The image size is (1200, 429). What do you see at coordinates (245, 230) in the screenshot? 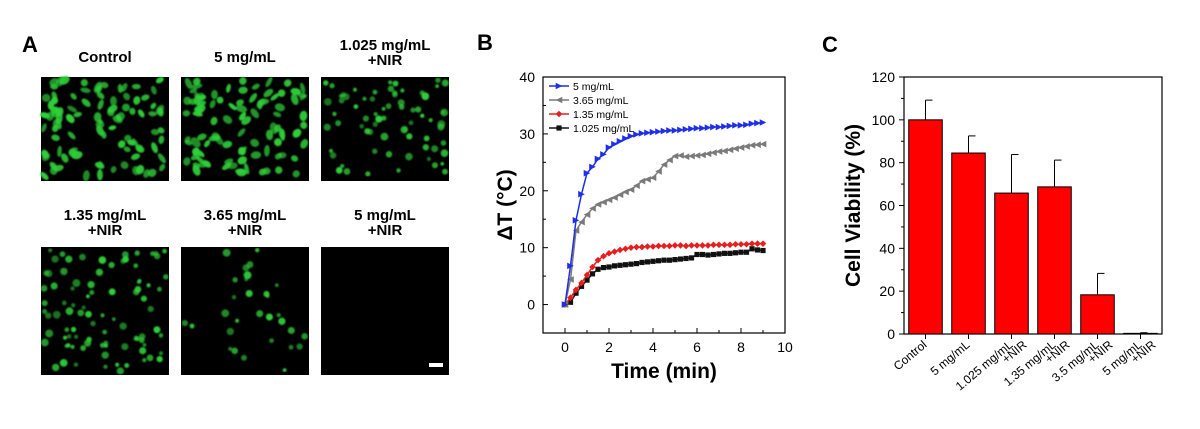
I see `tile-label-4-1: +NIR` at bounding box center [245, 230].